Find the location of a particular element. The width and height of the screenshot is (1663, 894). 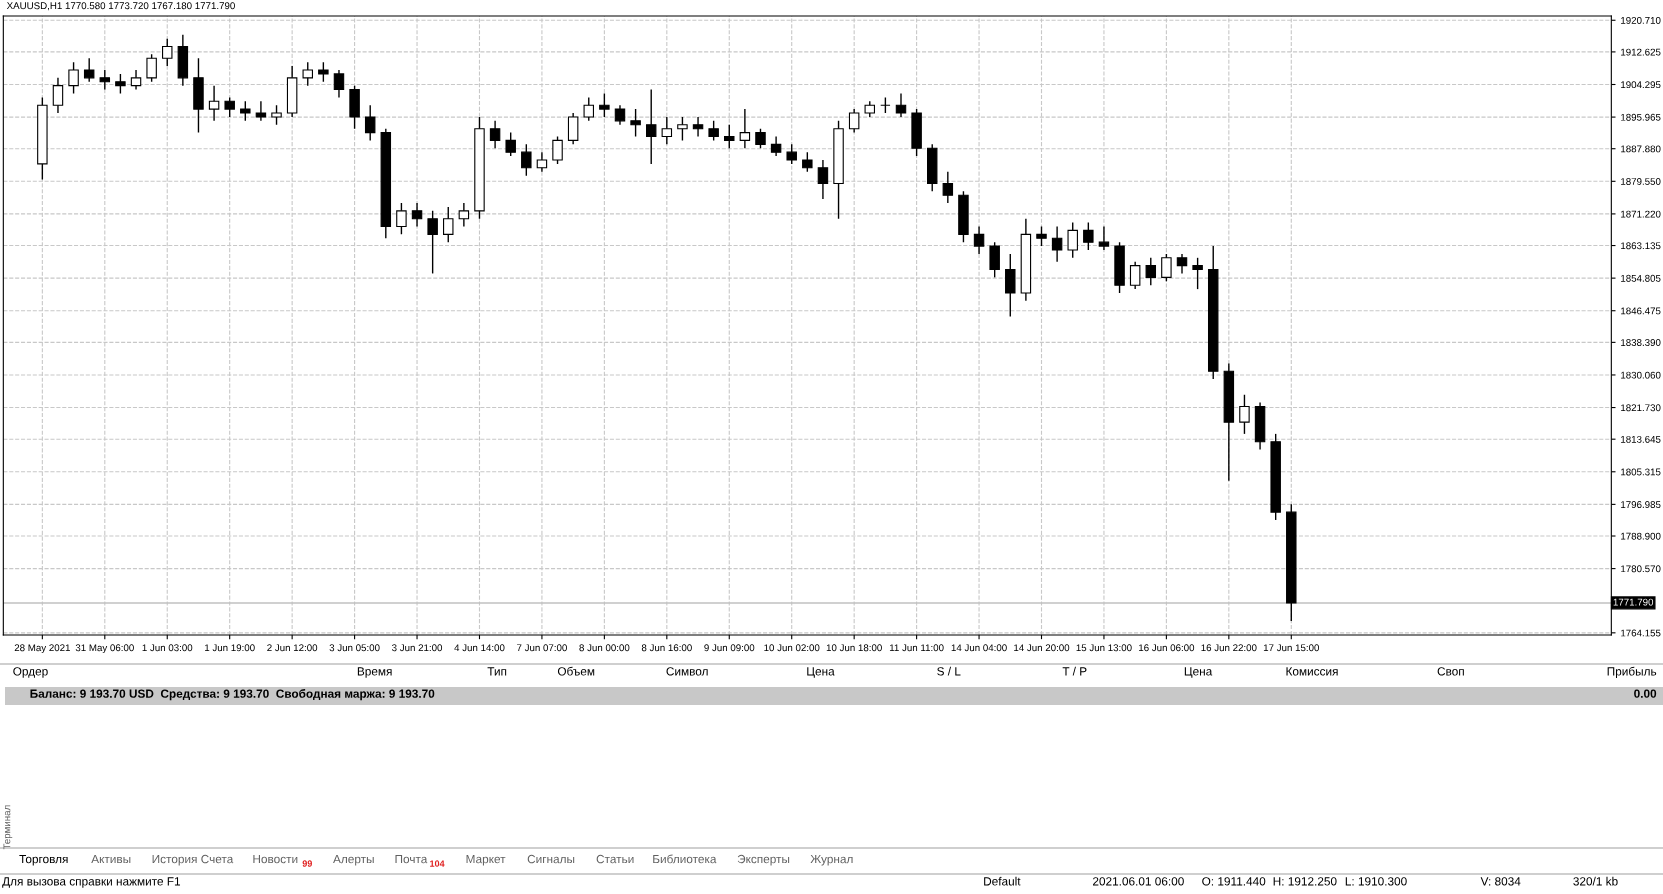

text: Эксперты is located at coordinates (763, 860).